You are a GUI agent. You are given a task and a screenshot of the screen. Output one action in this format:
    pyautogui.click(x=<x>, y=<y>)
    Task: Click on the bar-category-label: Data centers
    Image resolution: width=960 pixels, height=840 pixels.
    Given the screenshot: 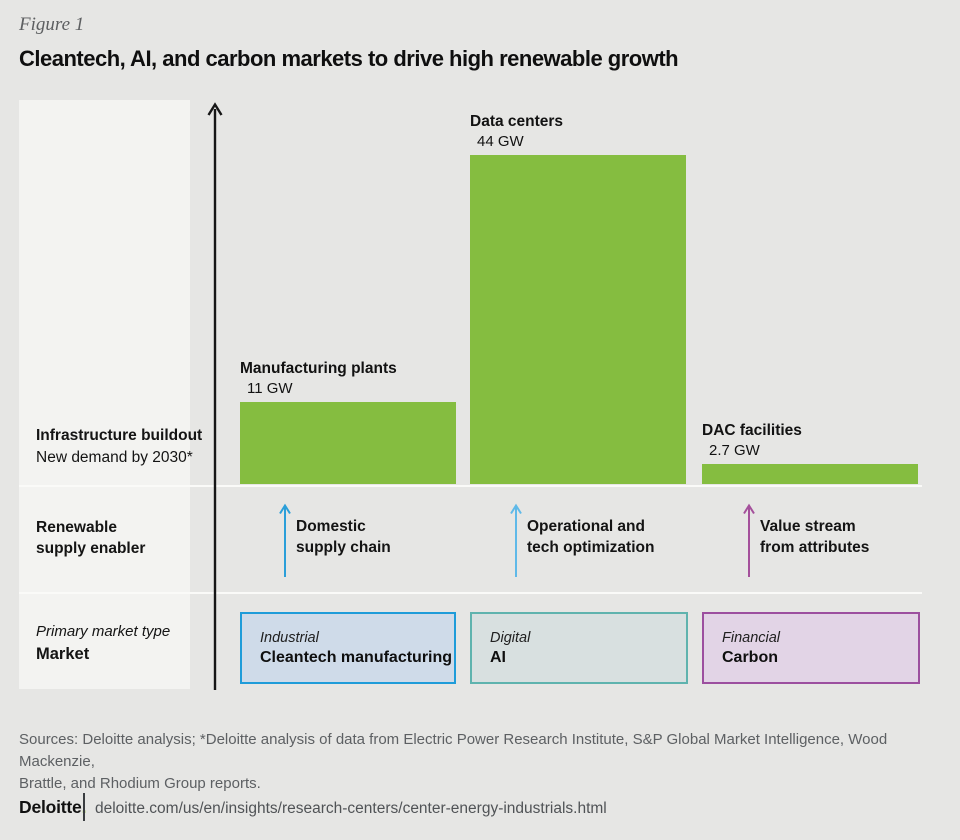 What is the action you would take?
    pyautogui.click(x=517, y=121)
    